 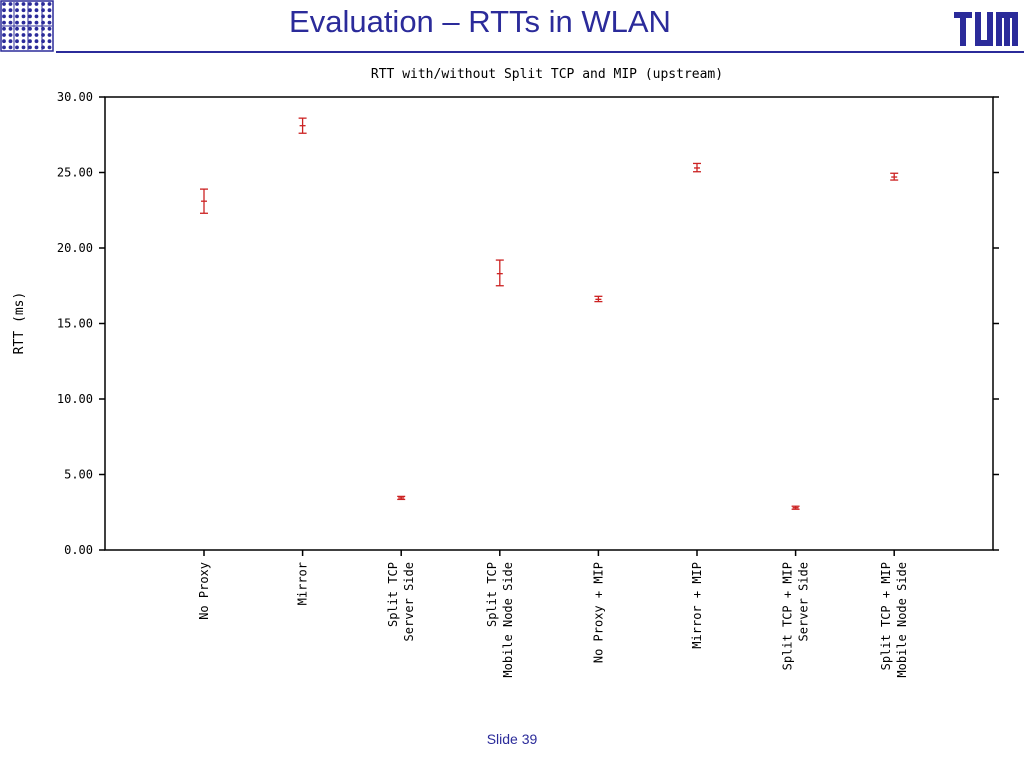 I want to click on y-tick-label: 0.00, so click(x=78, y=550).